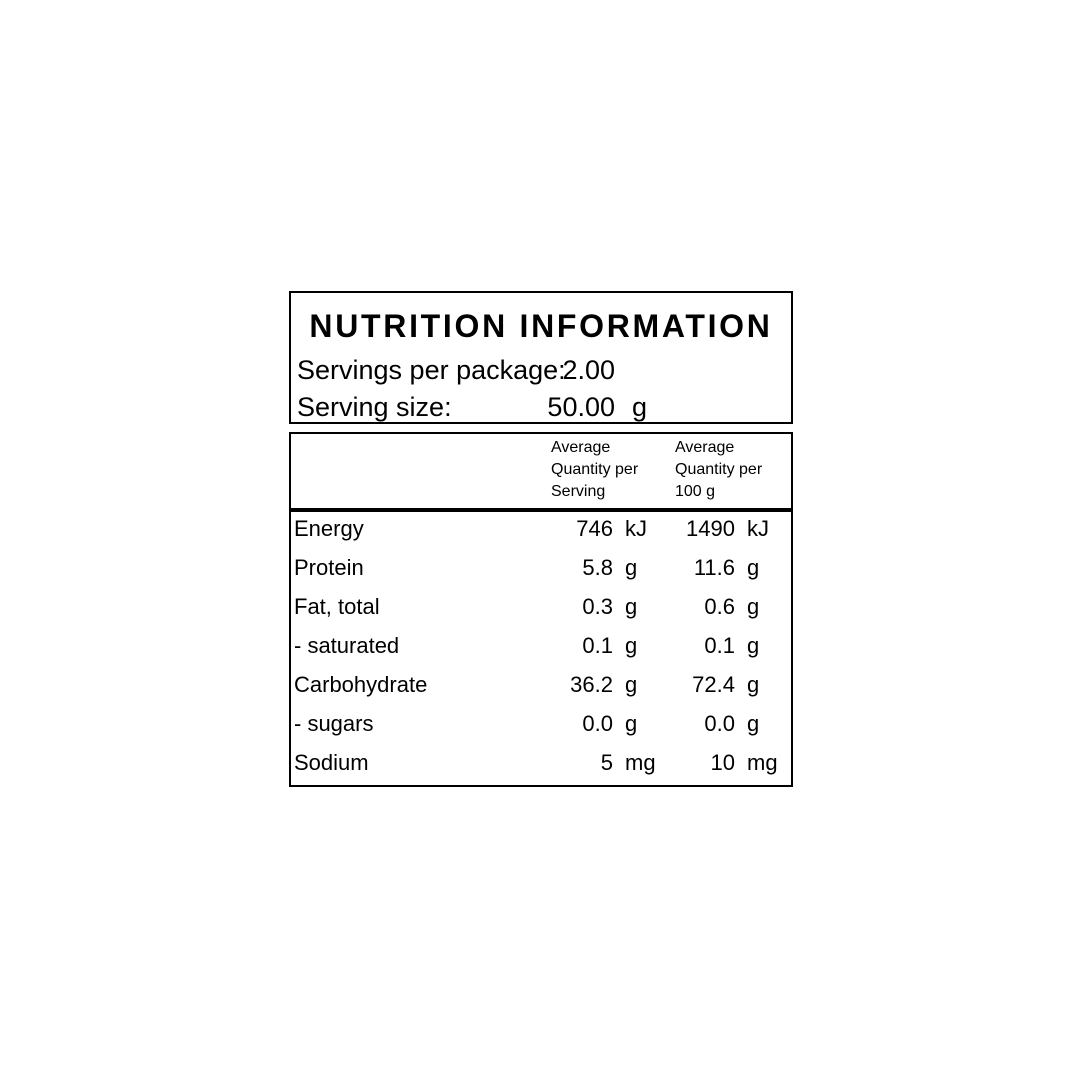 The width and height of the screenshot is (1080, 1080). Describe the element at coordinates (541, 570) in the screenshot. I see `nutrient-row-protein: Protein 5.8 g 11.6 g` at that location.